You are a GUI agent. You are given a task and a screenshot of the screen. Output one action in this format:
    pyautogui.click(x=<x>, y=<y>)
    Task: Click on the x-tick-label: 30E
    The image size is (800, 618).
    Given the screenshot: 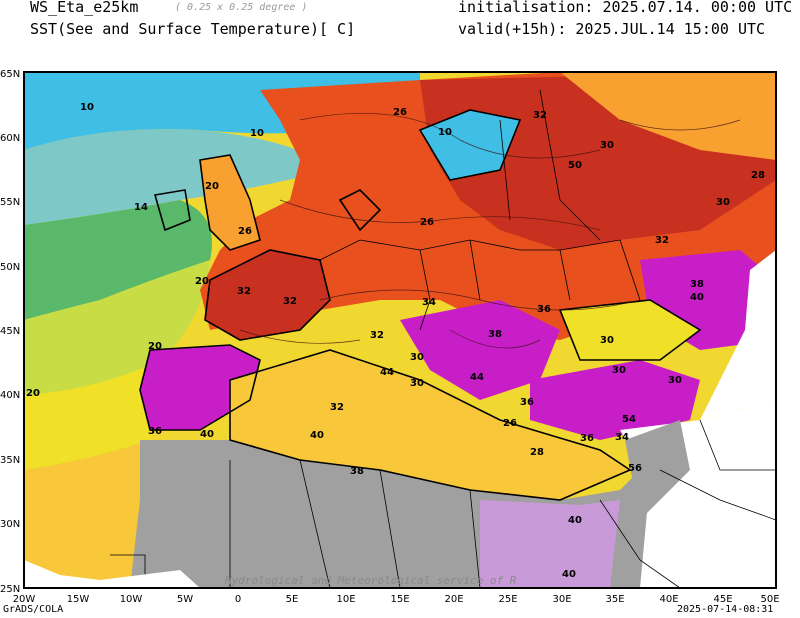 What is the action you would take?
    pyautogui.click(x=561, y=599)
    